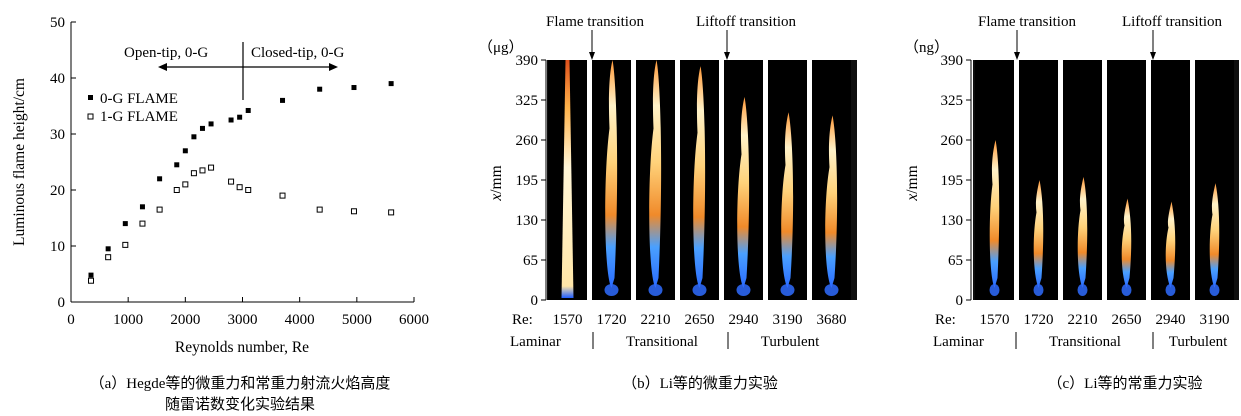  I want to click on re-value-c: 1720, so click(1039, 320).